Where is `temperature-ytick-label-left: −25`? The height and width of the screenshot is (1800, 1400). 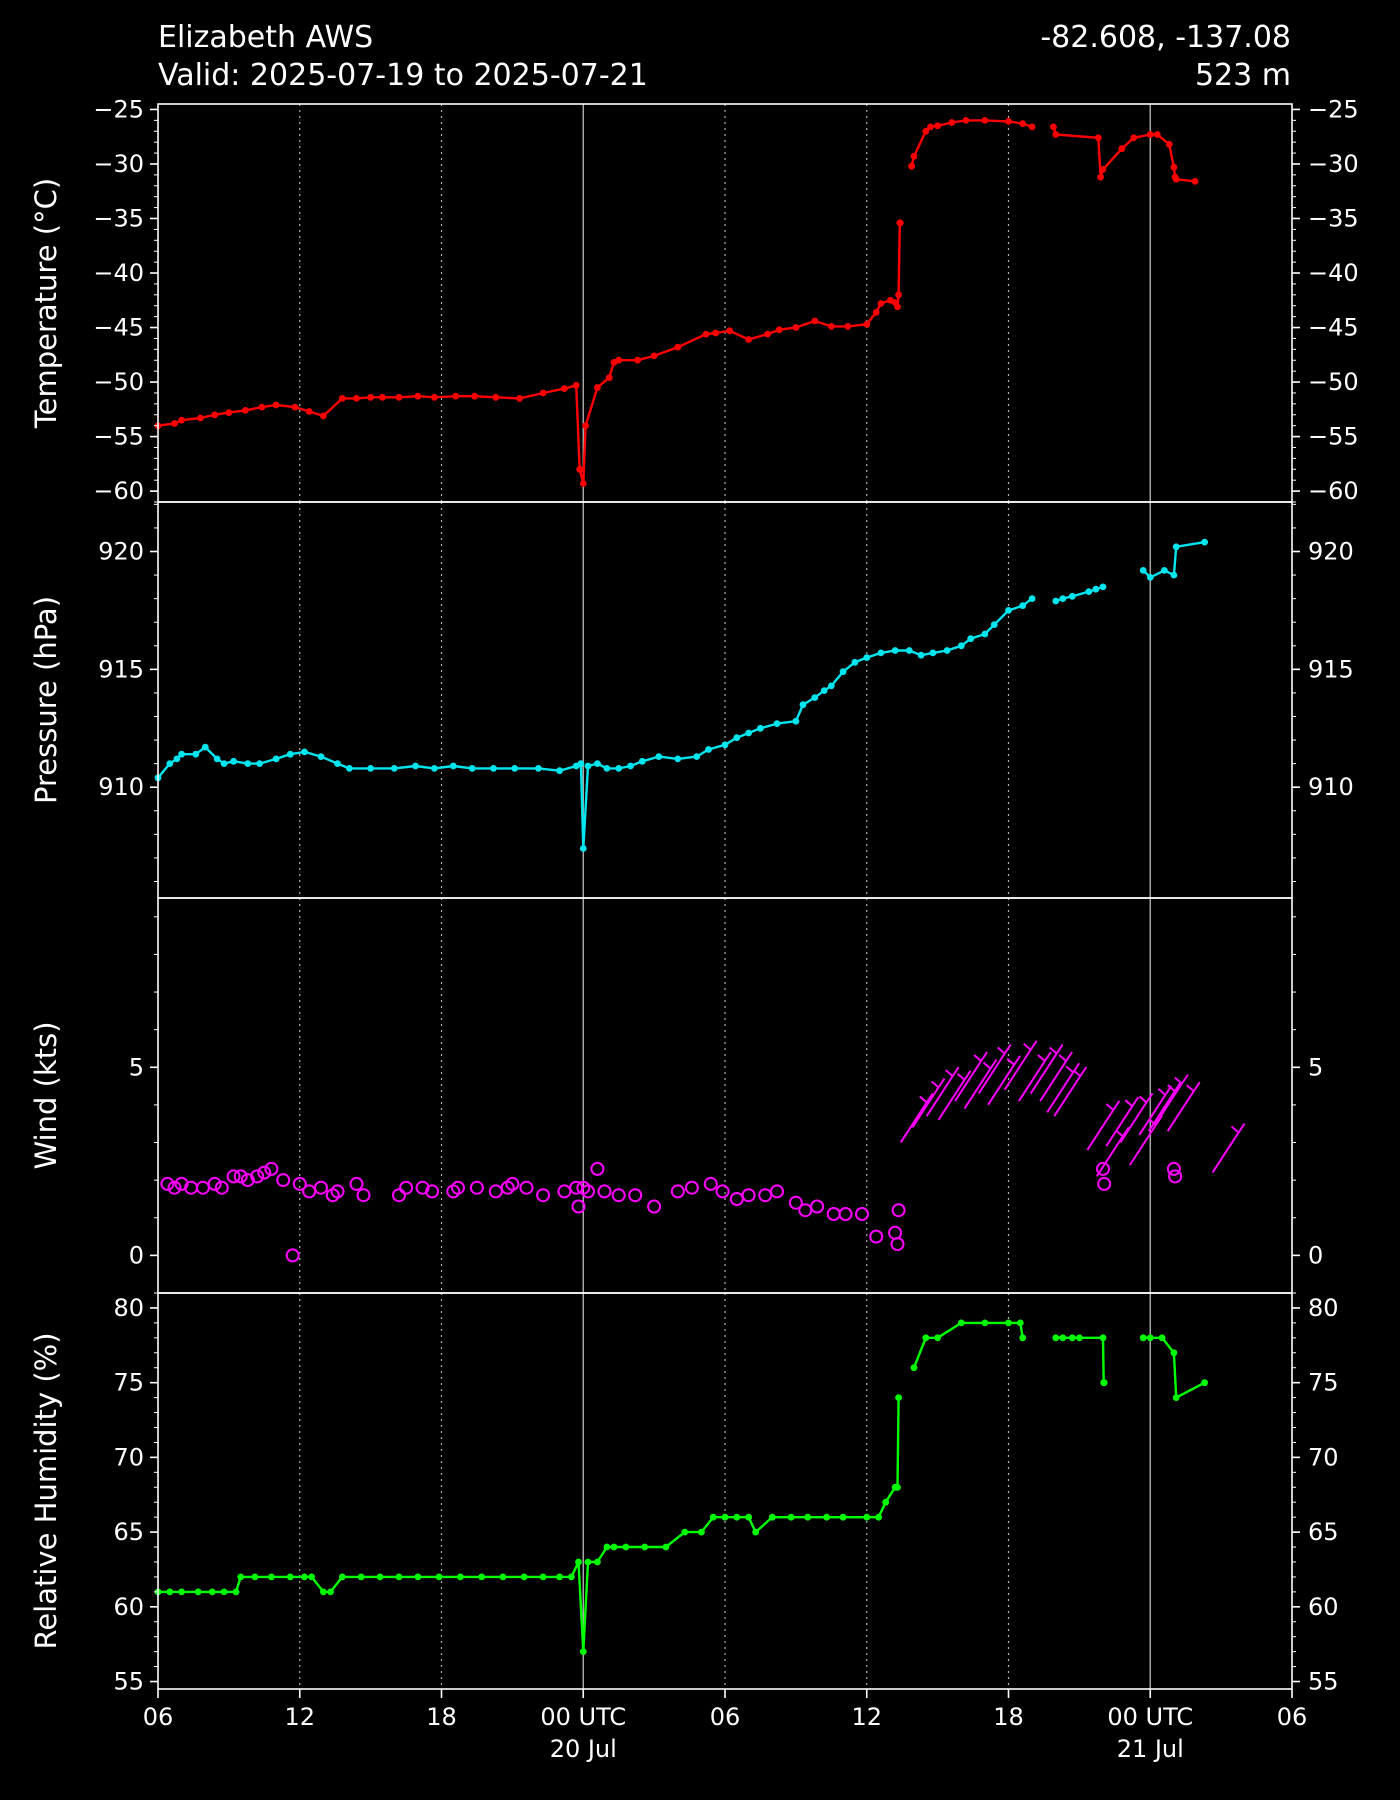 temperature-ytick-label-left: −25 is located at coordinates (118, 109).